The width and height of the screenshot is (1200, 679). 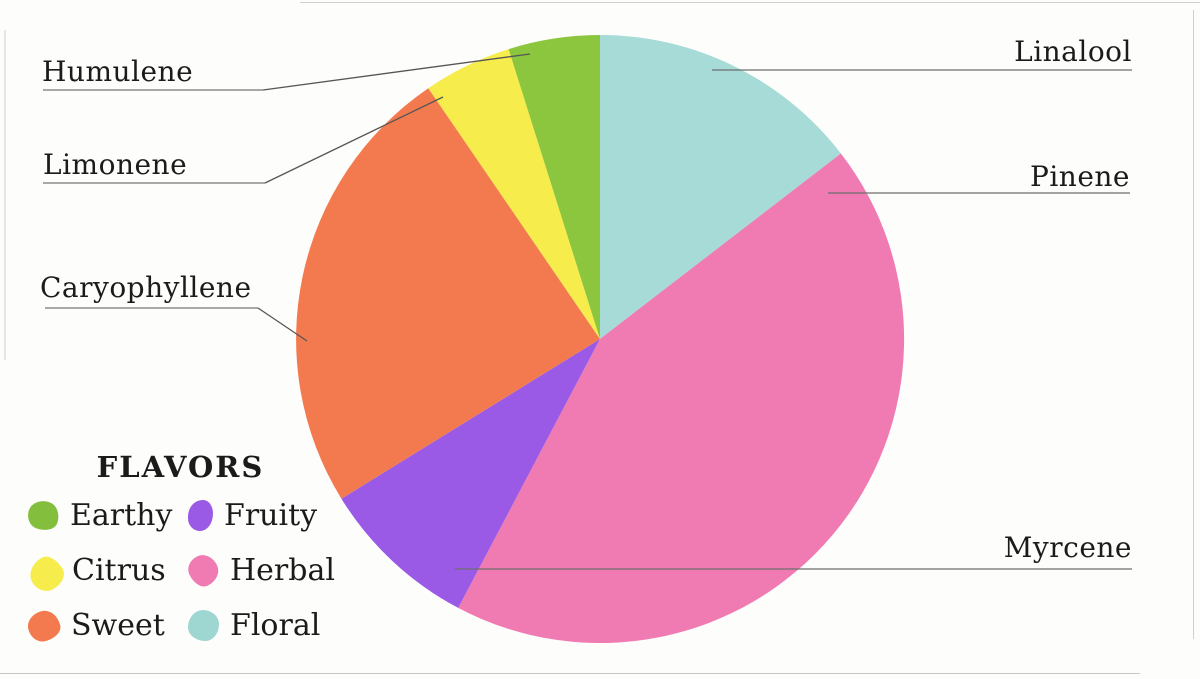 What do you see at coordinates (354, 140) in the screenshot?
I see `limonene-leader-line` at bounding box center [354, 140].